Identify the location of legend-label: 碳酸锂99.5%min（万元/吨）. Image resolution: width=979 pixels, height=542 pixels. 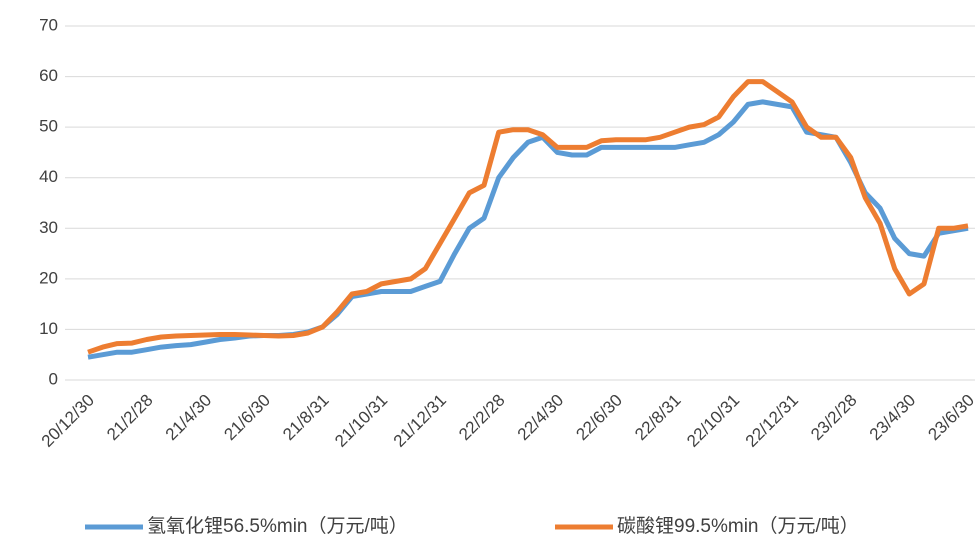
(738, 526).